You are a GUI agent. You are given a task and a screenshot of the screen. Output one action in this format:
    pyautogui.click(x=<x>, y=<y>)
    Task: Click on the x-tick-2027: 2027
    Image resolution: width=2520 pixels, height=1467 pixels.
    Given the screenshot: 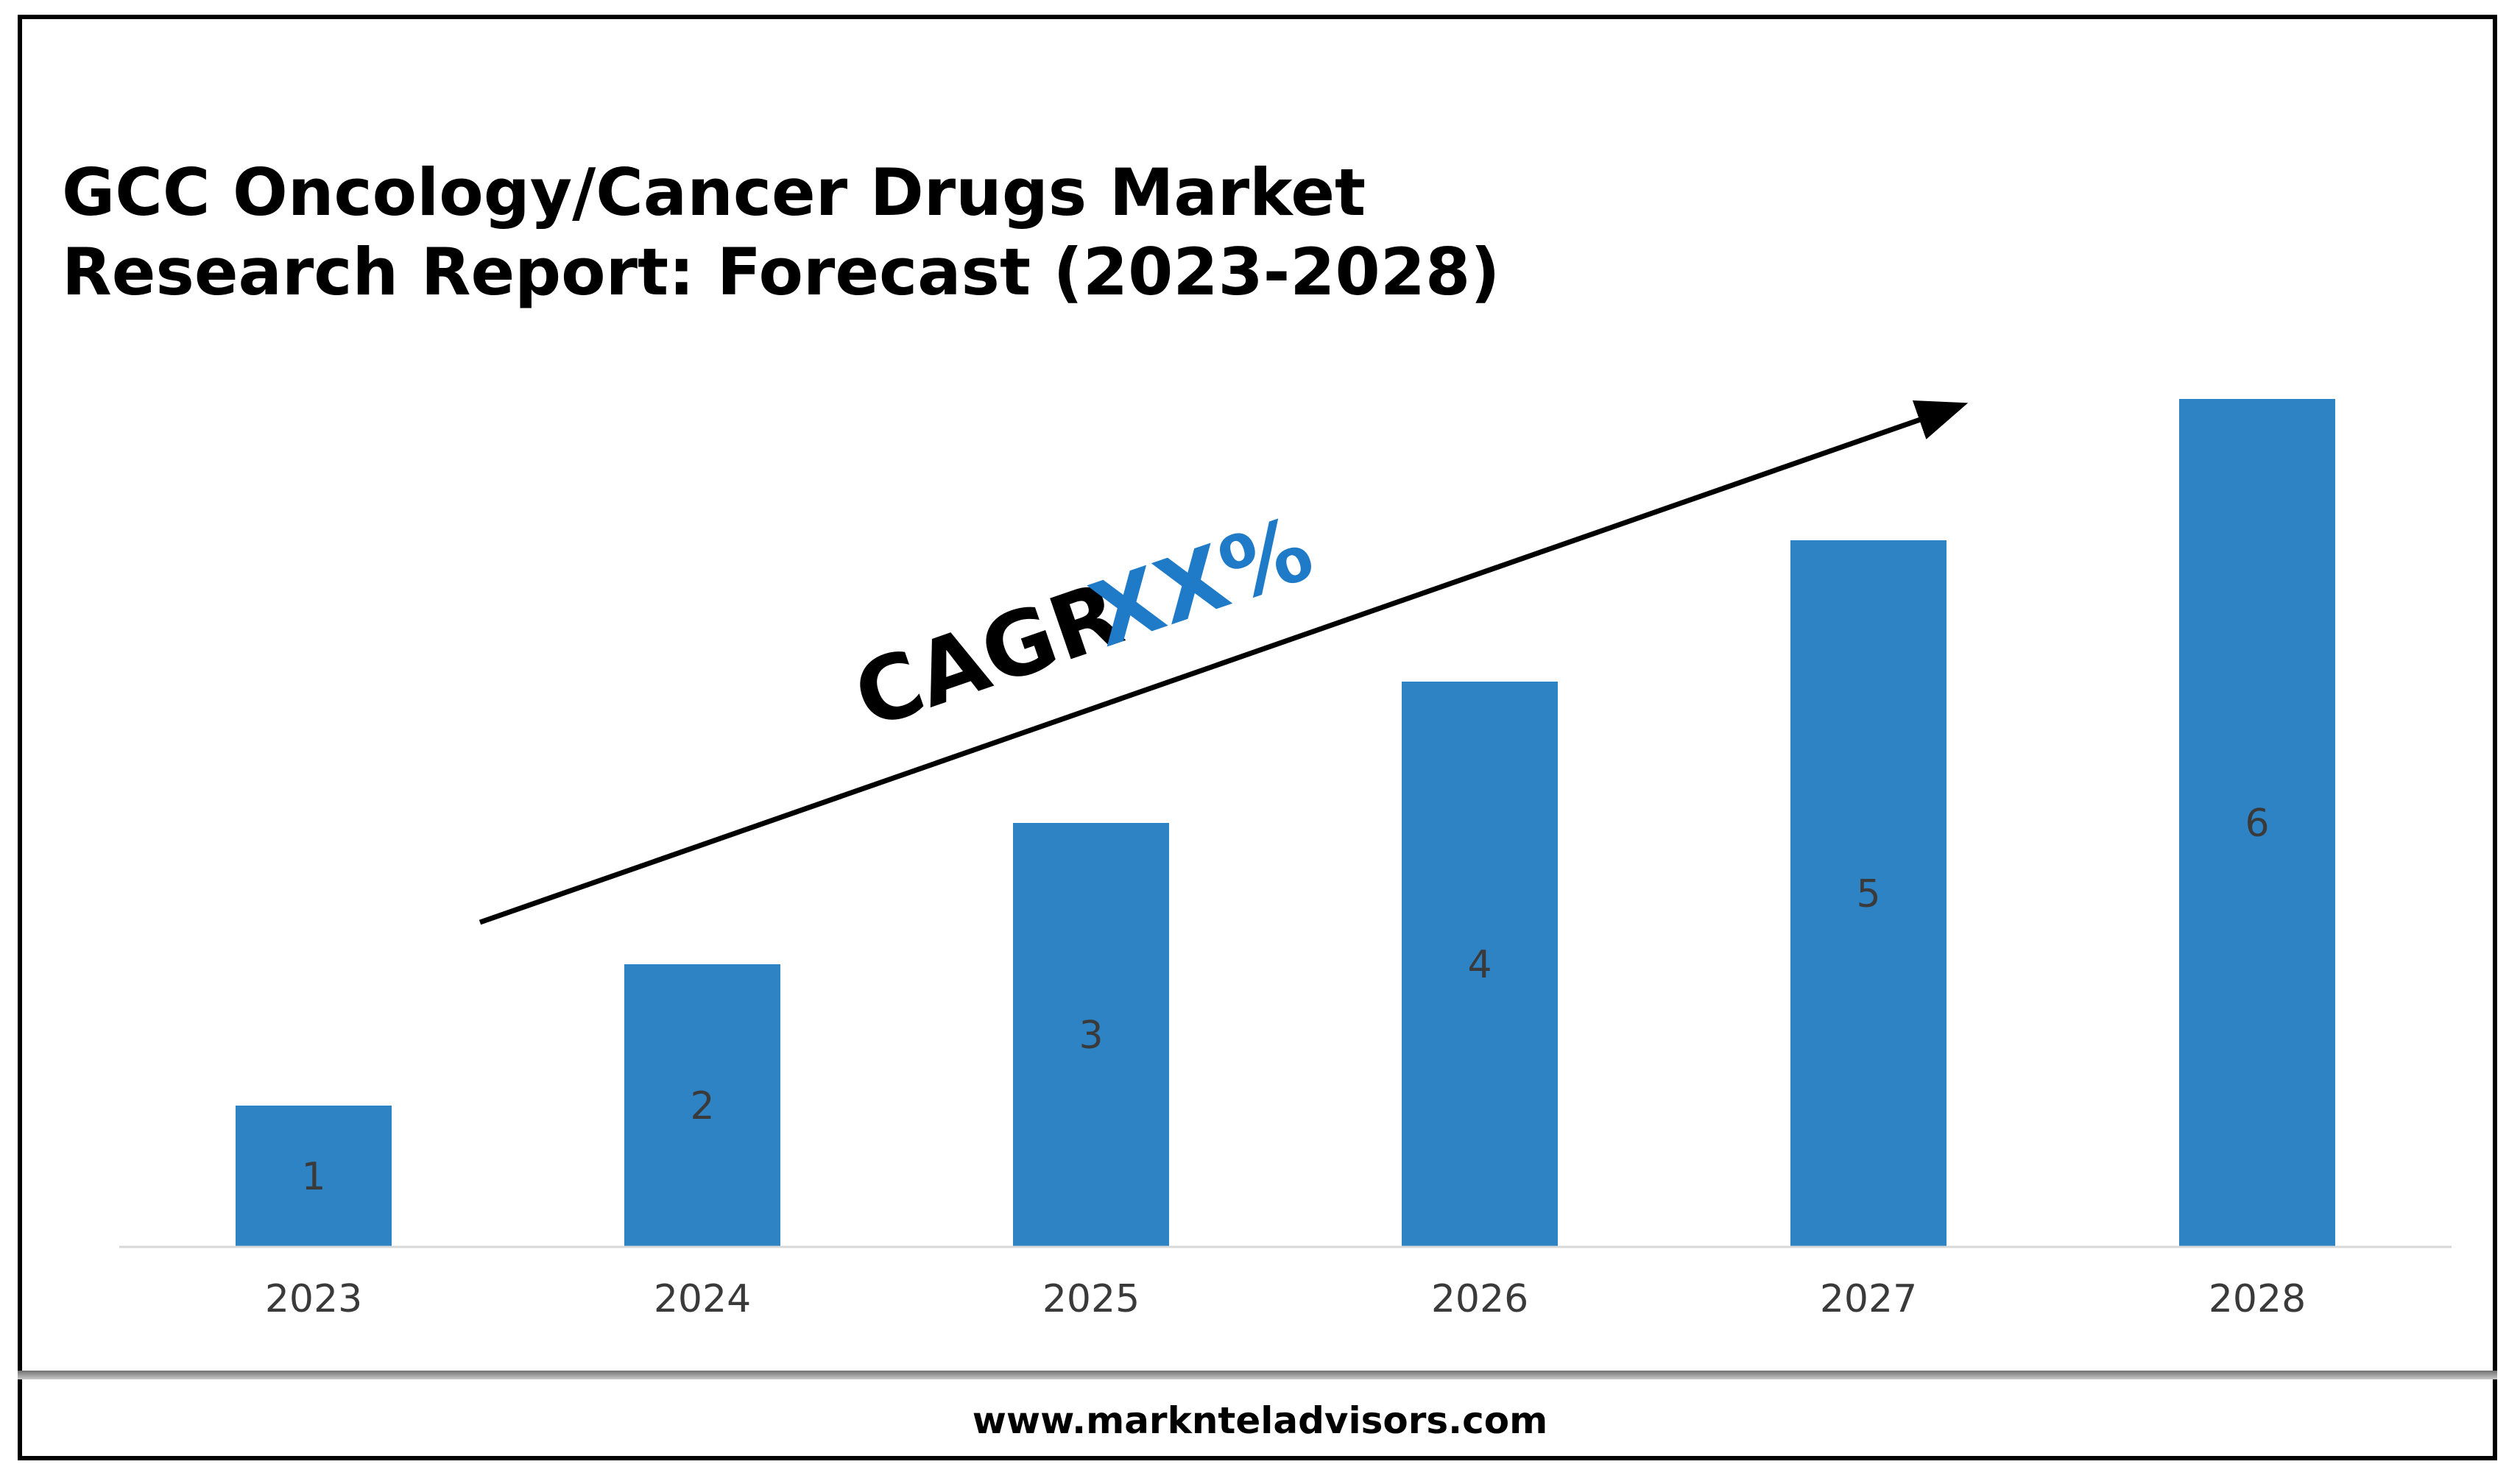 What is the action you would take?
    pyautogui.click(x=1868, y=1299)
    